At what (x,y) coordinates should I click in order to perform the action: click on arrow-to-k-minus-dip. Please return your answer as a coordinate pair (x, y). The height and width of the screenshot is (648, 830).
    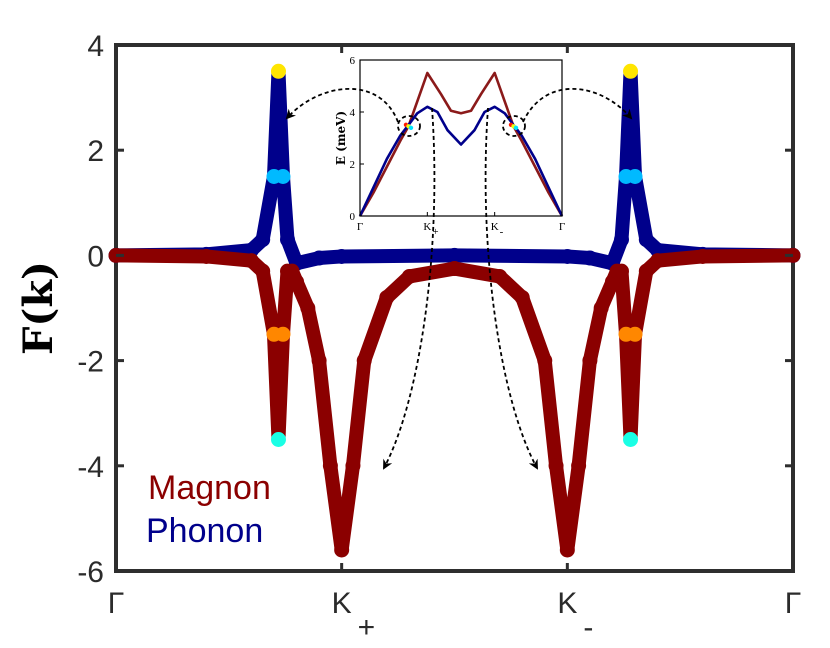
    Looking at the image, I should click on (511, 288).